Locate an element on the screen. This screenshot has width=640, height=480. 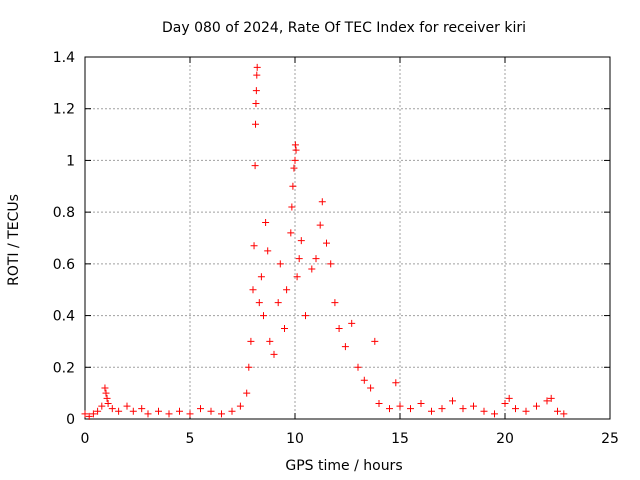
y-tick-label: 1.4 is located at coordinates (64, 58).